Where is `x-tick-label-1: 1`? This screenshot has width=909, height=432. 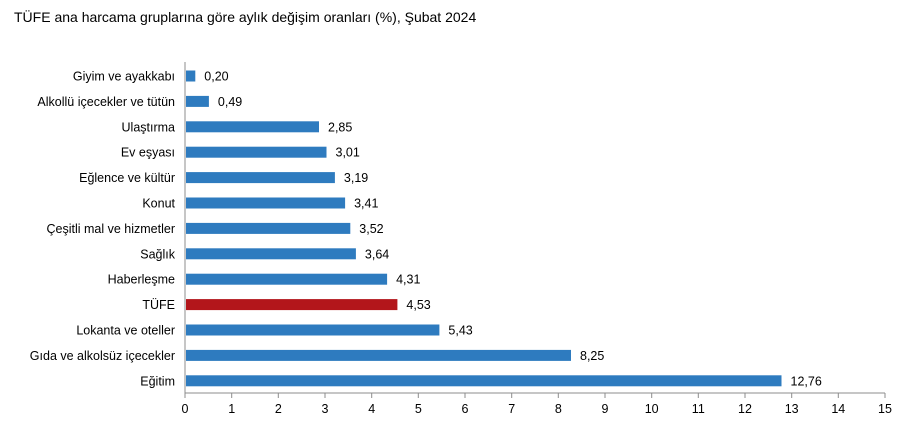
x-tick-label-1: 1 is located at coordinates (231, 409).